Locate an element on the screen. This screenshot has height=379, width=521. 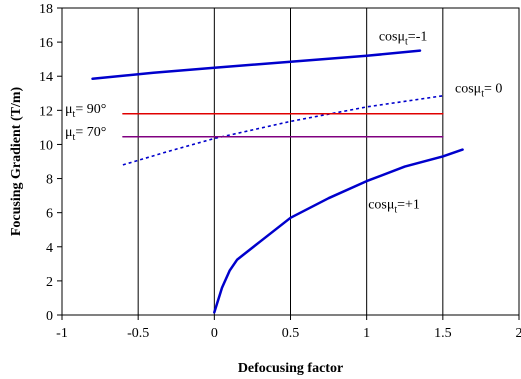
series-annotation: cosμt=-1 is located at coordinates (403, 38).